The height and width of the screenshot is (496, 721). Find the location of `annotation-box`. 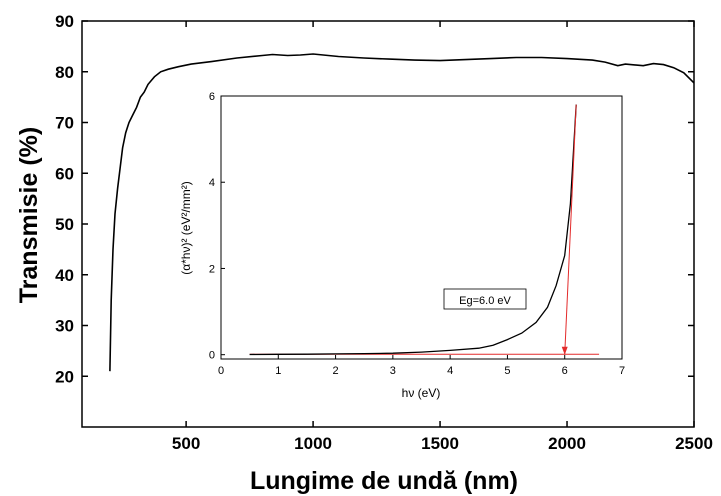

annotation-box is located at coordinates (485, 299).